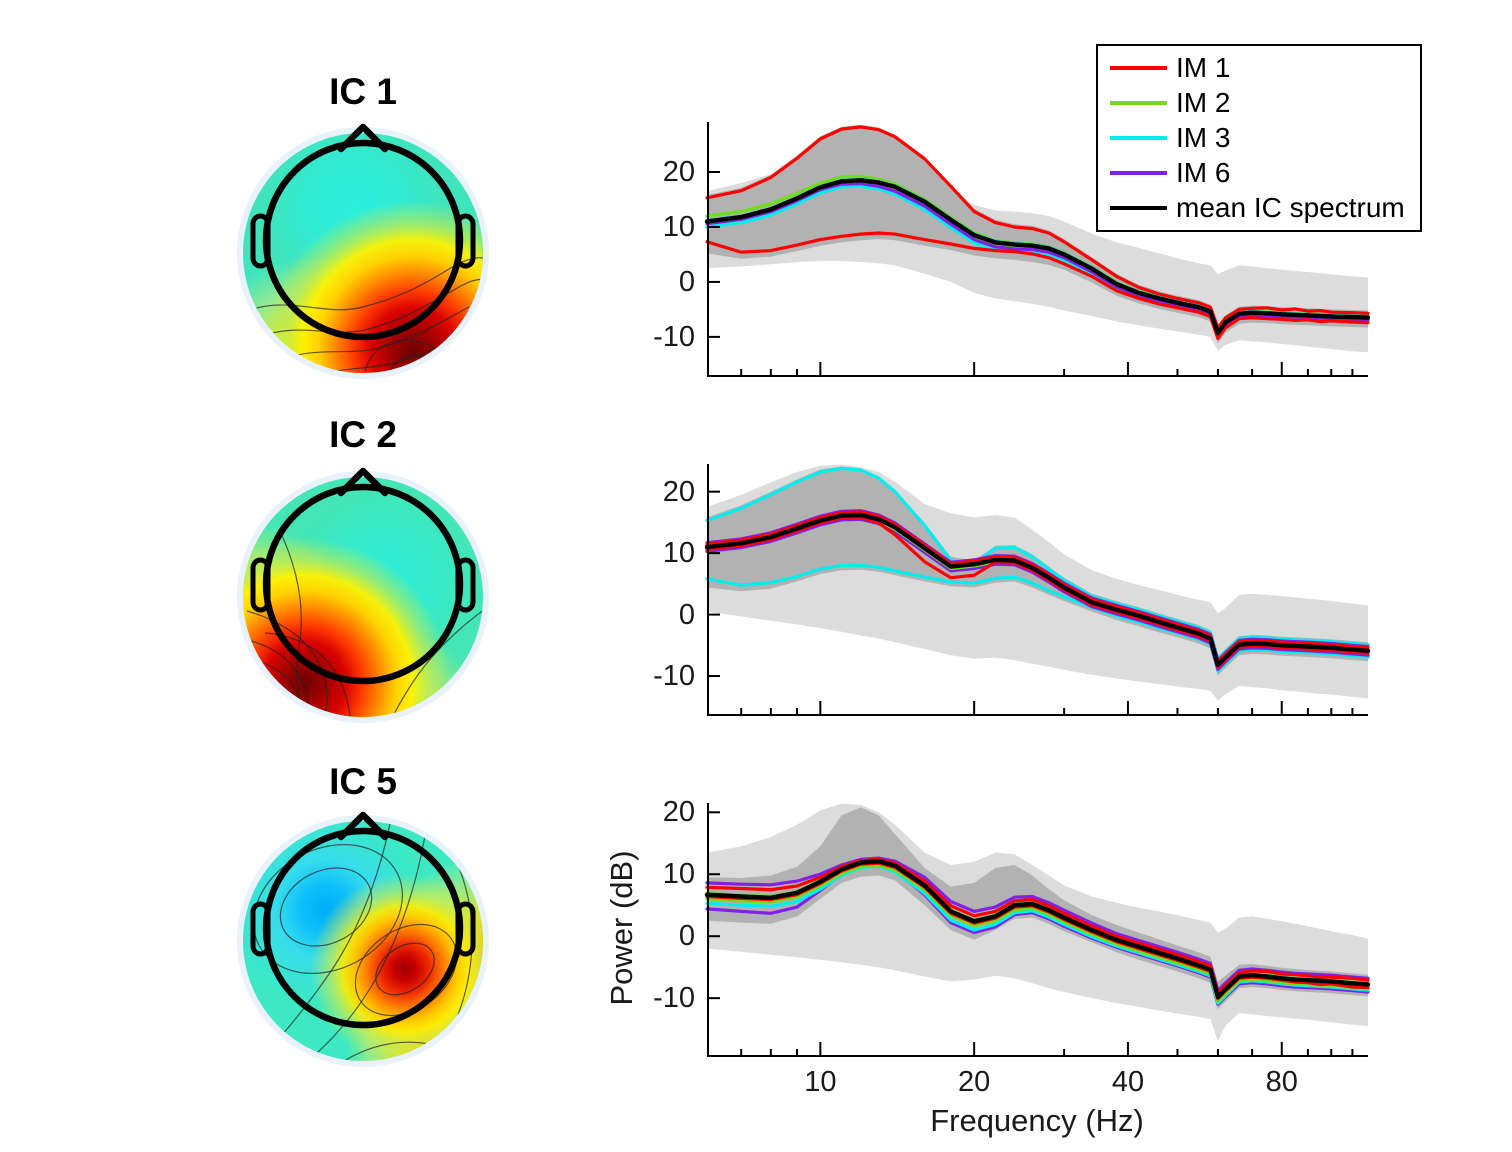  I want to click on topoplot-ic2, so click(363, 593).